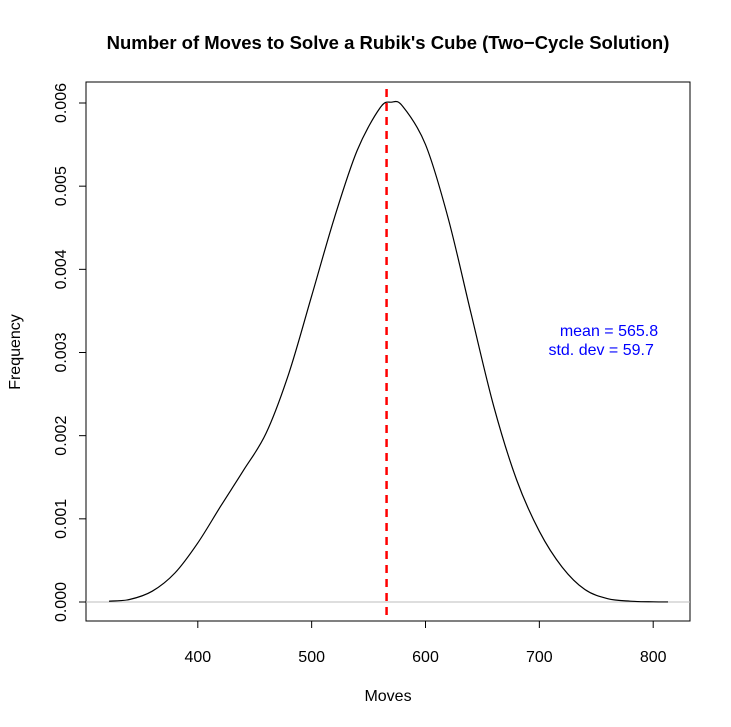  What do you see at coordinates (425, 657) in the screenshot?
I see `x-tick-label-600: 600` at bounding box center [425, 657].